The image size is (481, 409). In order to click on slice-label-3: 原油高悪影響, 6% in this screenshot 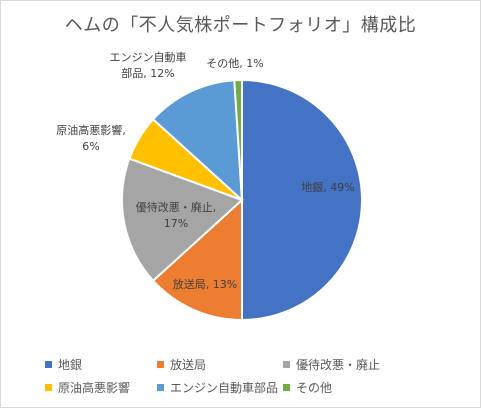, I will do `click(91, 138)`.